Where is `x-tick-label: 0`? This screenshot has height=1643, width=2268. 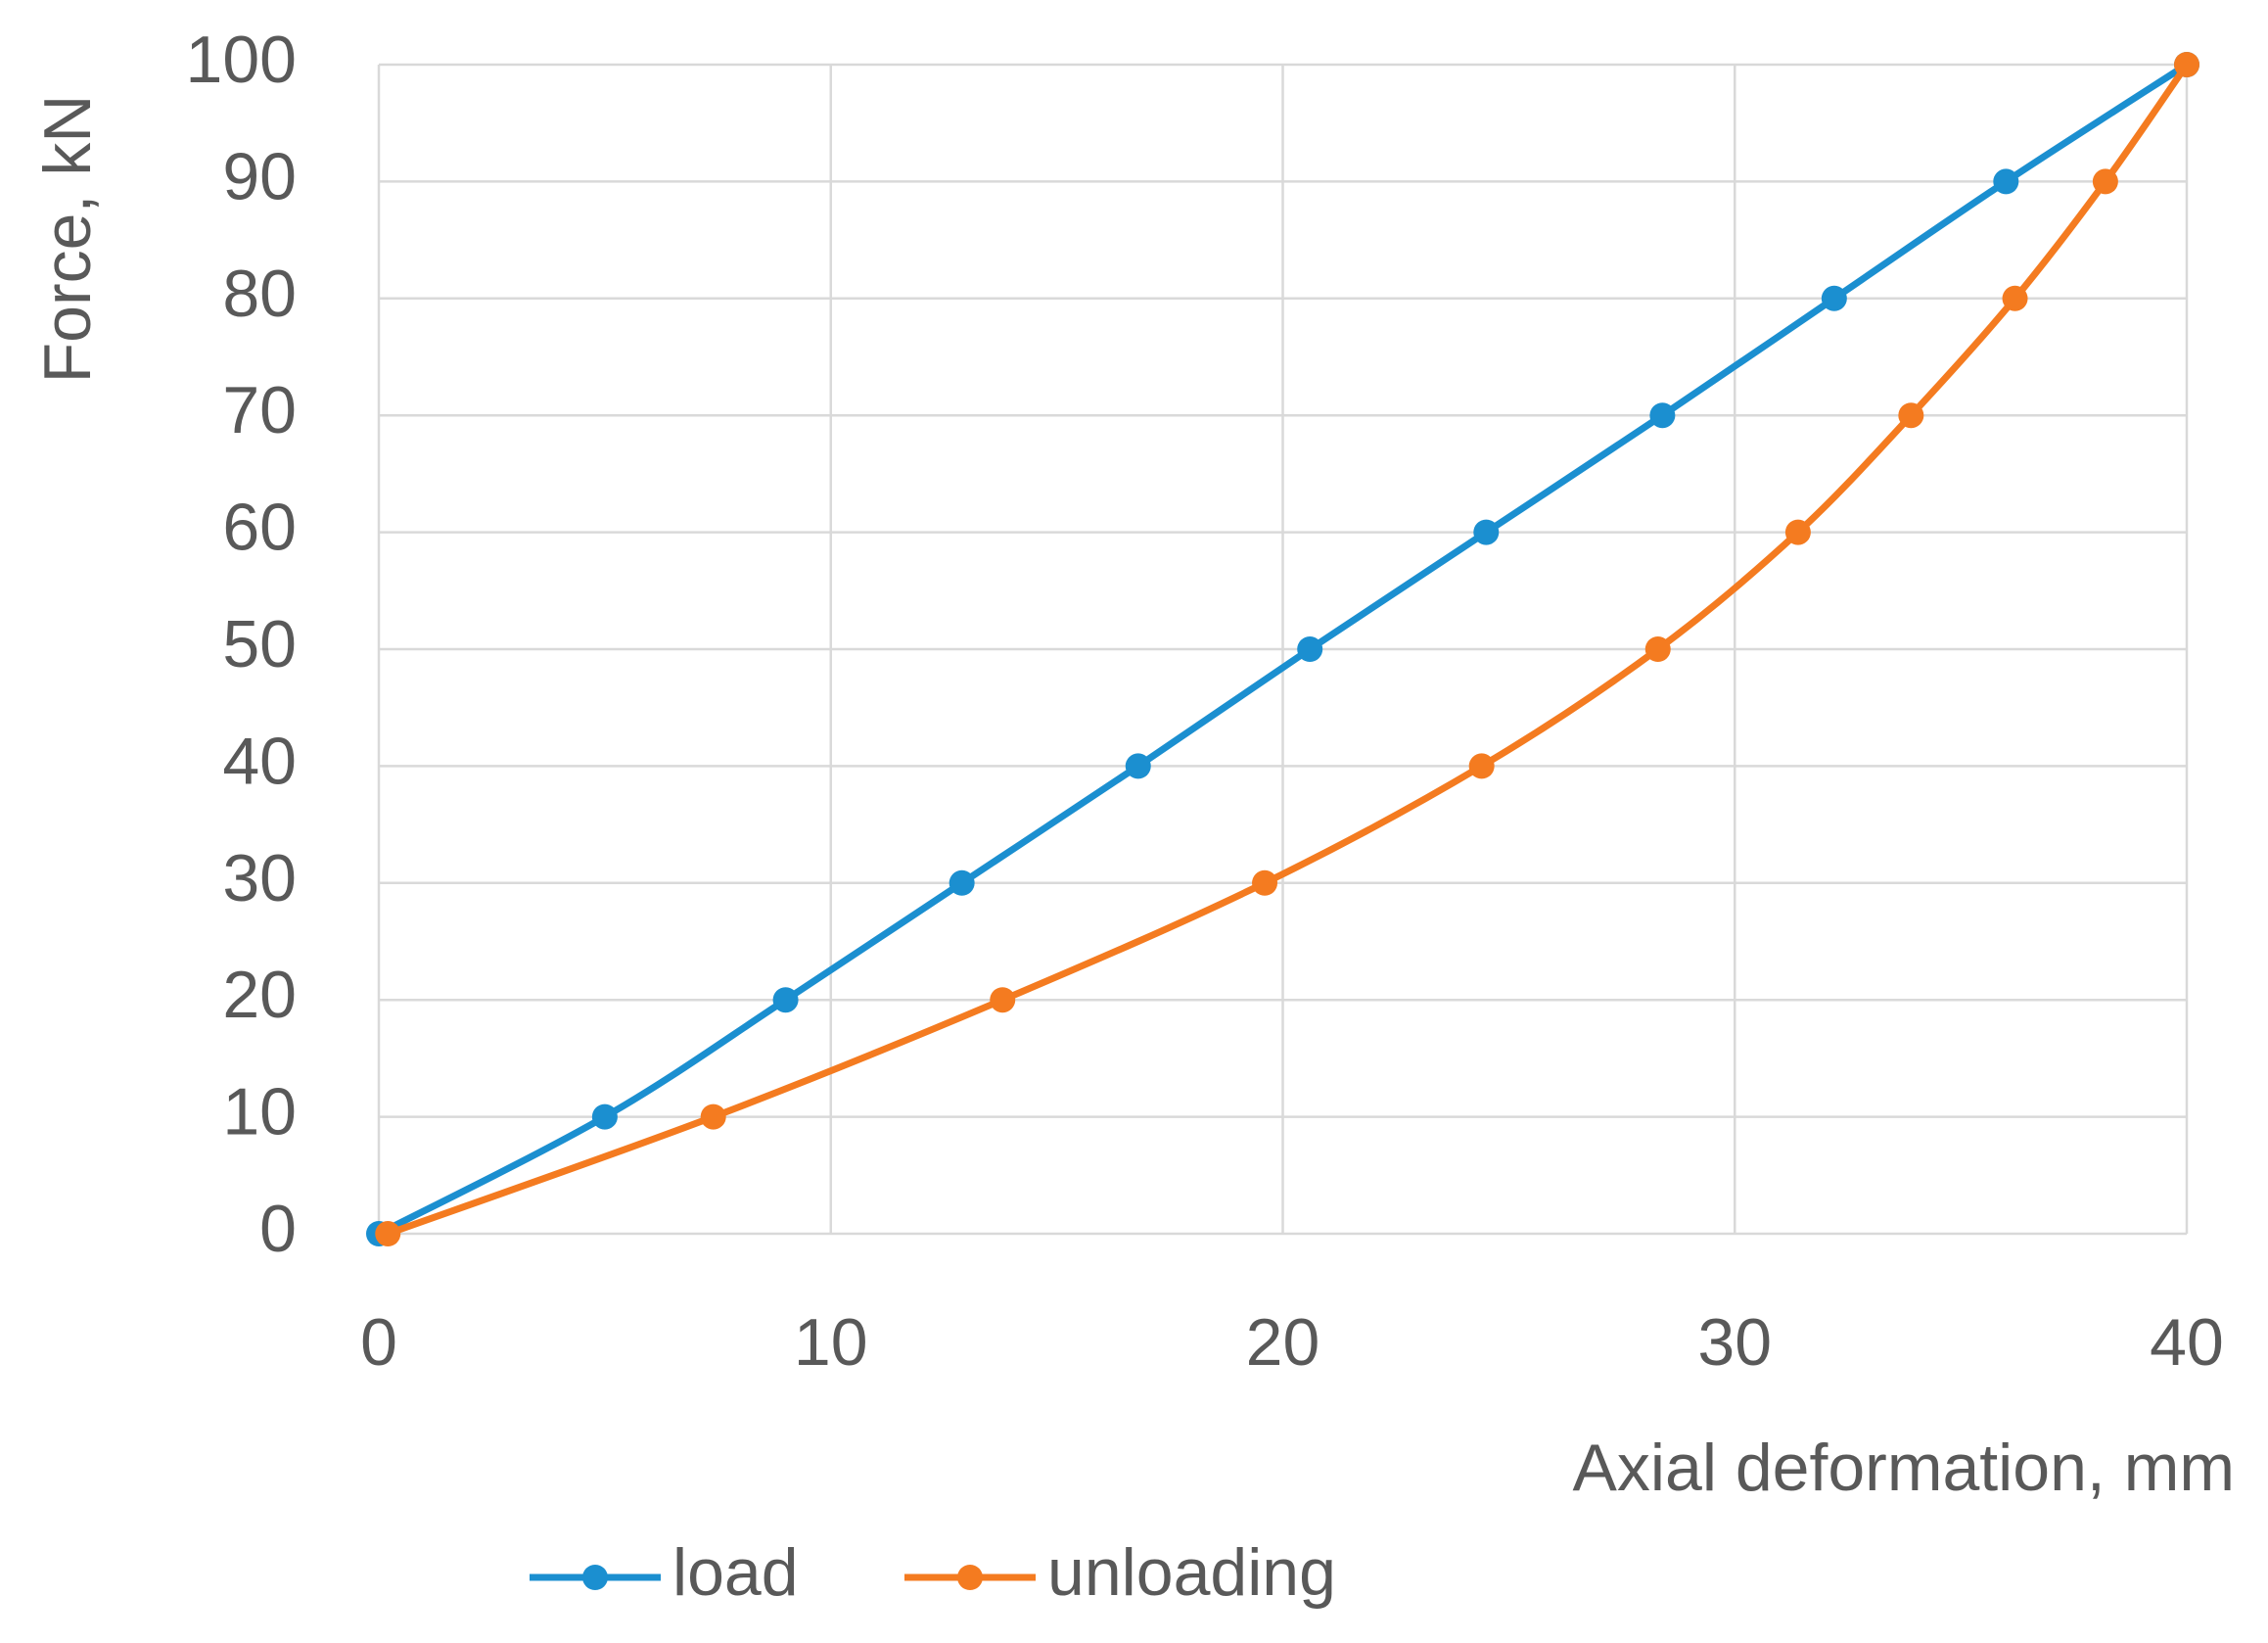 x-tick-label: 0 is located at coordinates (378, 1342).